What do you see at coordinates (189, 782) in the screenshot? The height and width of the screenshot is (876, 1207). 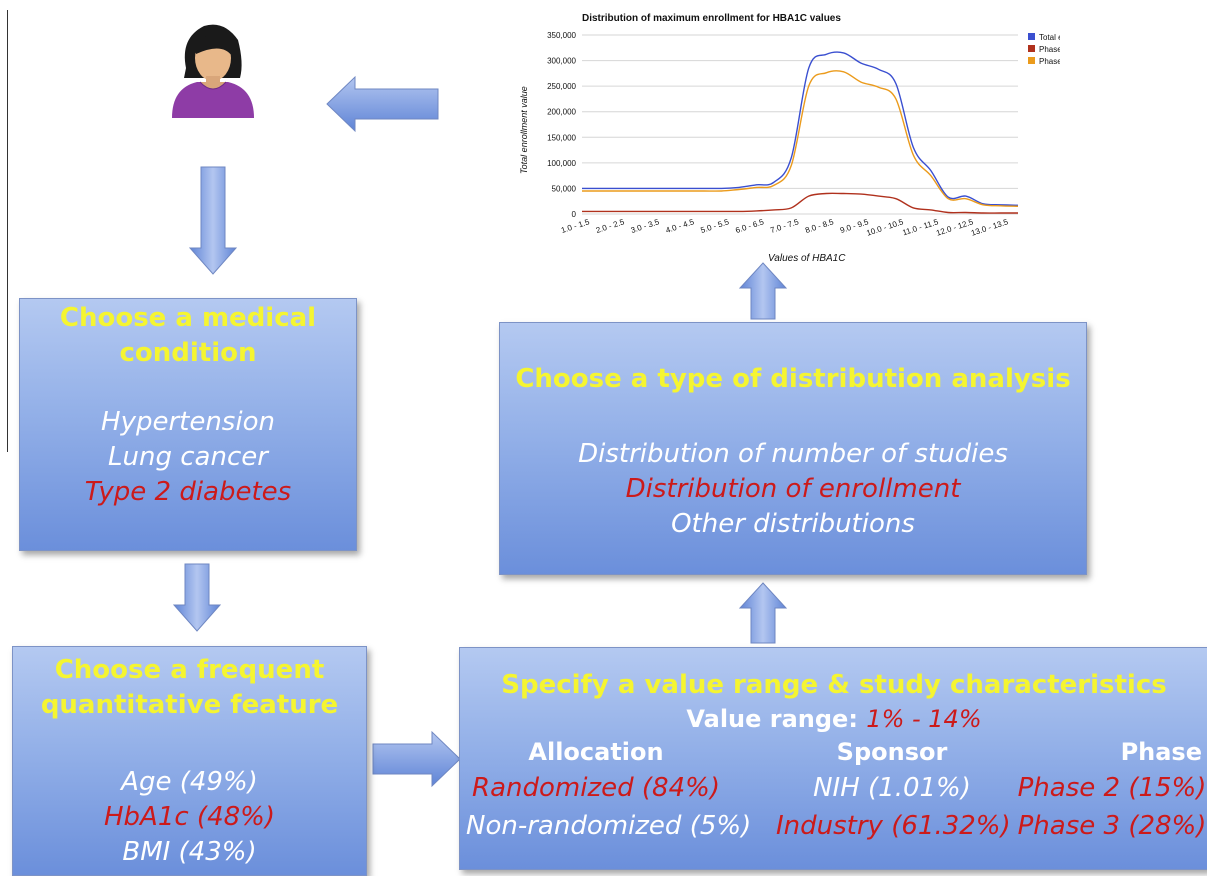 I see `feature-item: Age (49%)` at bounding box center [189, 782].